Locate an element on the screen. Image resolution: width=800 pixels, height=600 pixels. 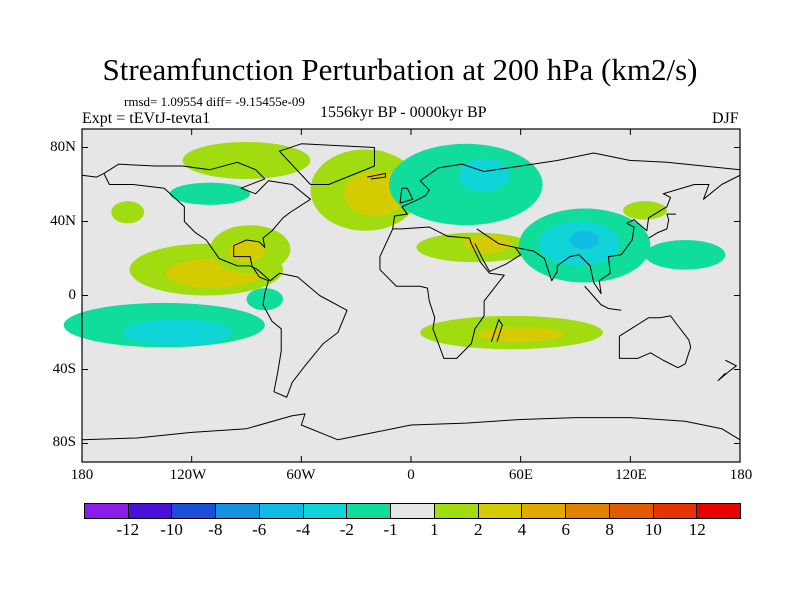
lat-label: 80N is located at coordinates (63, 147).